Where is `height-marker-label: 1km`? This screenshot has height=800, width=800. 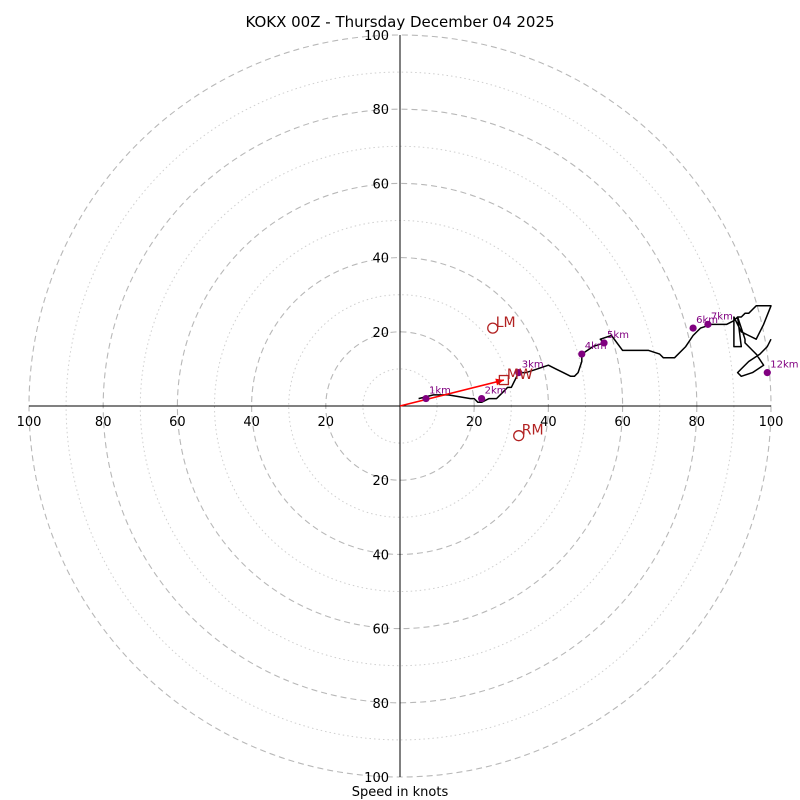 height-marker-label: 1km is located at coordinates (440, 391).